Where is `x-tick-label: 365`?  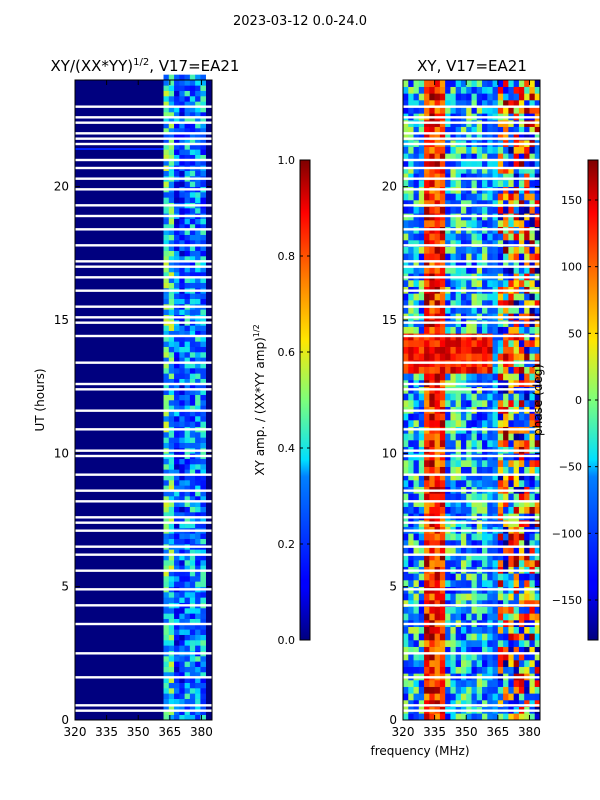 x-tick-label: 365 is located at coordinates (169, 732).